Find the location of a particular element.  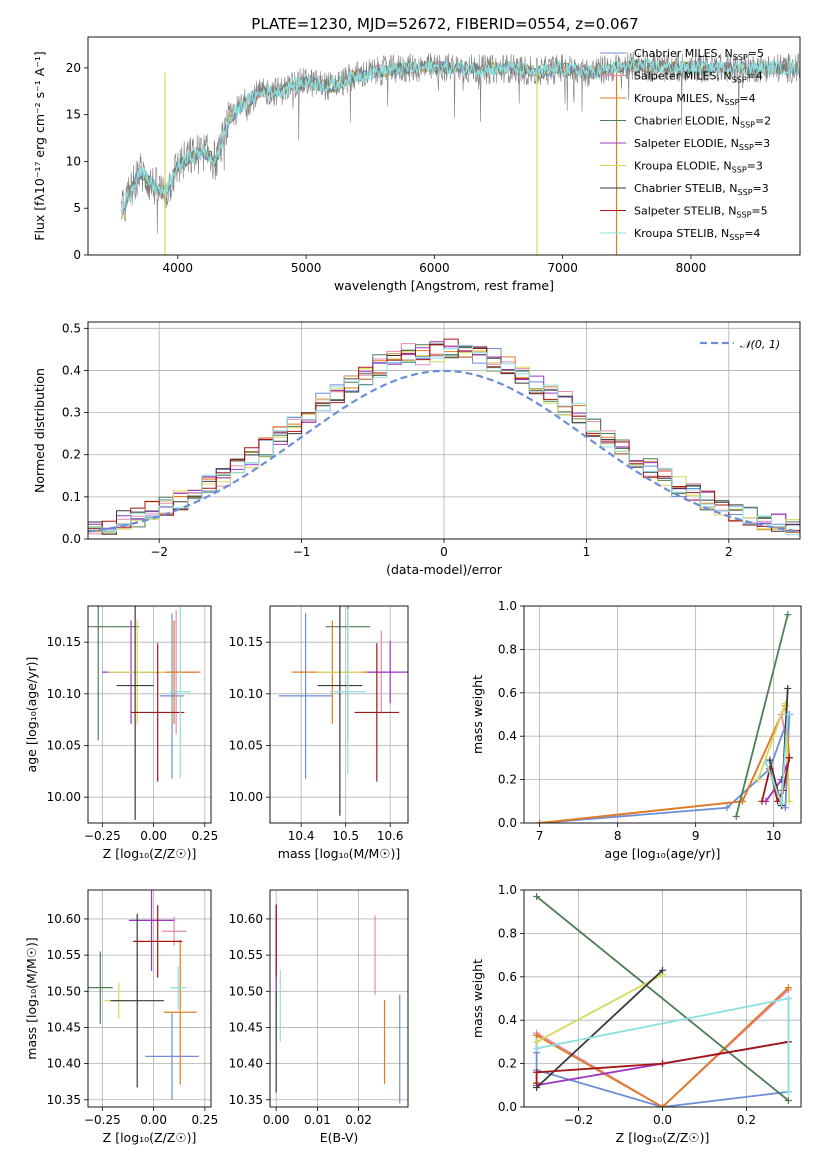

legend-entry: Salpeter STELIB, NSSP=5 is located at coordinates (701, 212).